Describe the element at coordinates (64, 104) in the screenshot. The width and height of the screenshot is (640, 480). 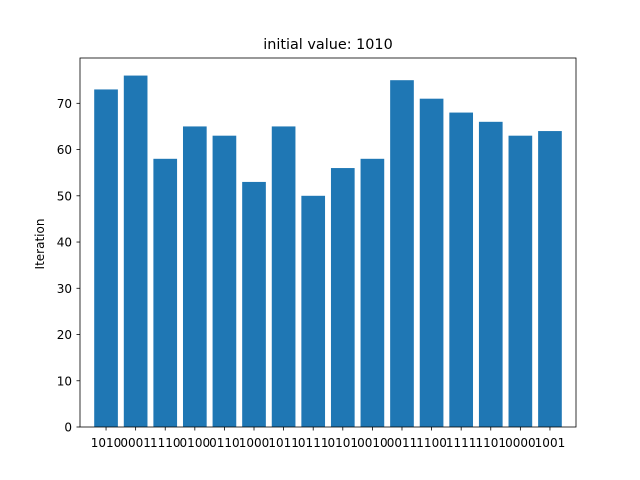
I see `y-tick-label: 70` at that location.